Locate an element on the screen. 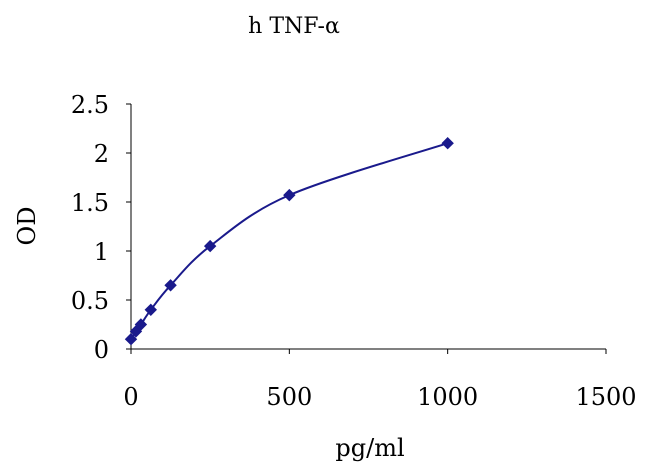  chart-title: h TNF-α is located at coordinates (294, 26).